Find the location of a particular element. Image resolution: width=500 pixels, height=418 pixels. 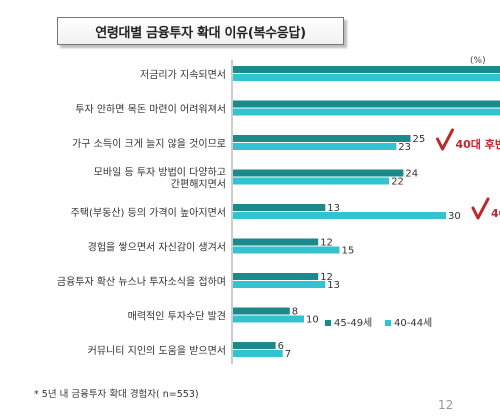

category-label: 매력적인 투자수단 발견 is located at coordinates (177, 317).